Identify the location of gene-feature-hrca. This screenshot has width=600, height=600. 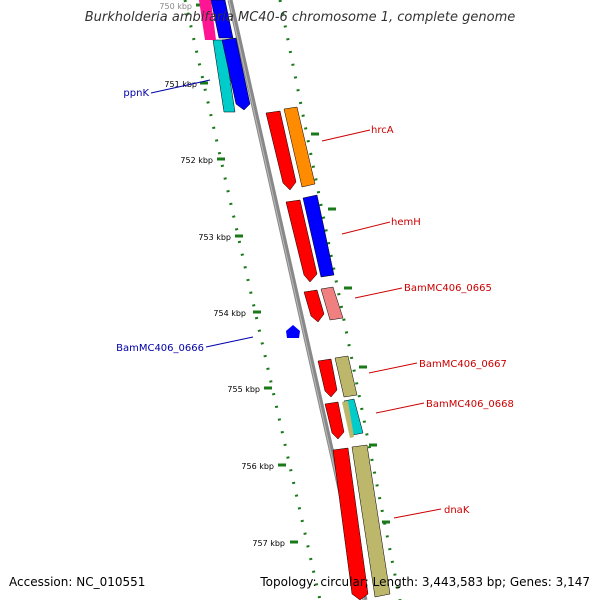
(299, 147).